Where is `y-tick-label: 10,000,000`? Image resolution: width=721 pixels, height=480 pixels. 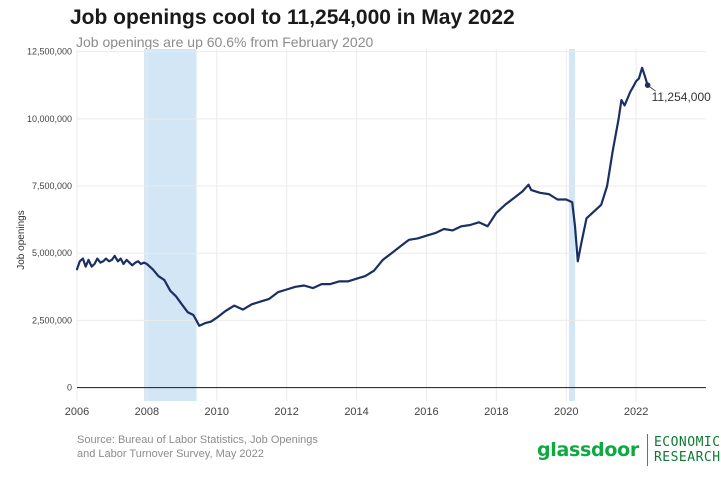 y-tick-label: 10,000,000 is located at coordinates (49, 119).